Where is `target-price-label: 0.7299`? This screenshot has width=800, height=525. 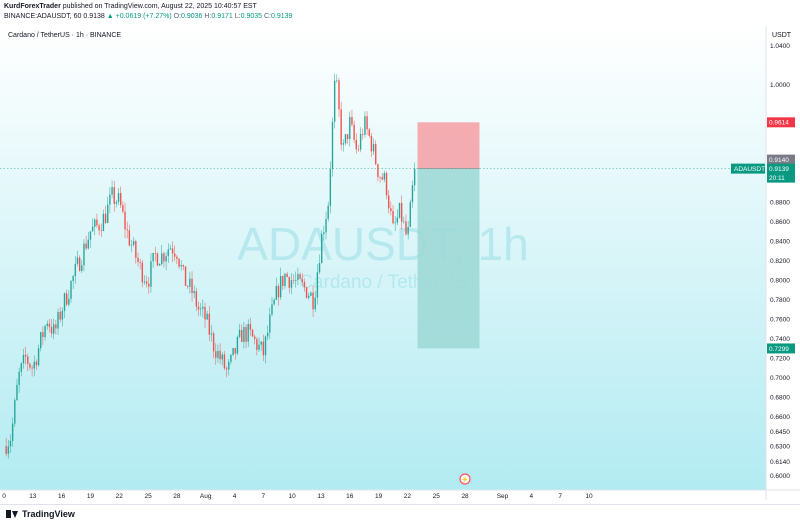 target-price-label: 0.7299 is located at coordinates (779, 349).